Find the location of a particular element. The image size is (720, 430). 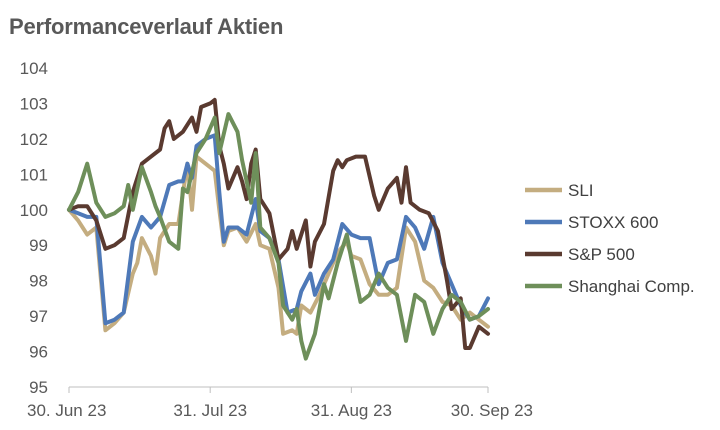

x-tick-label: 30. Jun 23 is located at coordinates (66, 410).